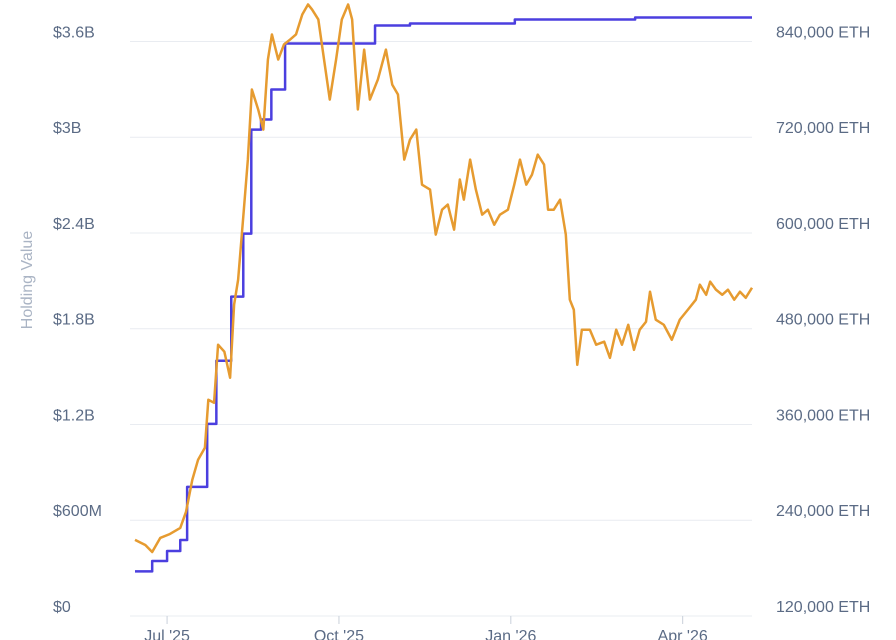  I want to click on y-tick-label: $3.6B, so click(74, 32).